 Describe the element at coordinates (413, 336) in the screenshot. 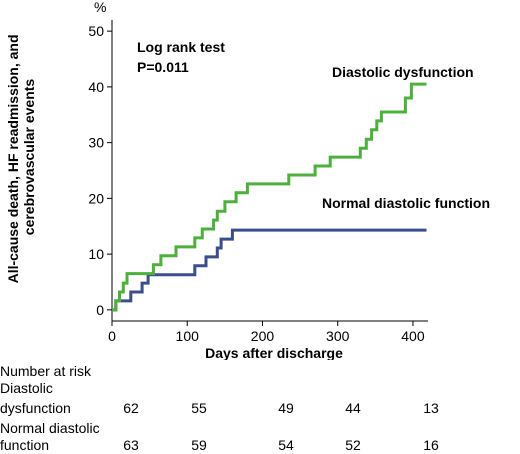

I see `x-tick-label: 400` at that location.